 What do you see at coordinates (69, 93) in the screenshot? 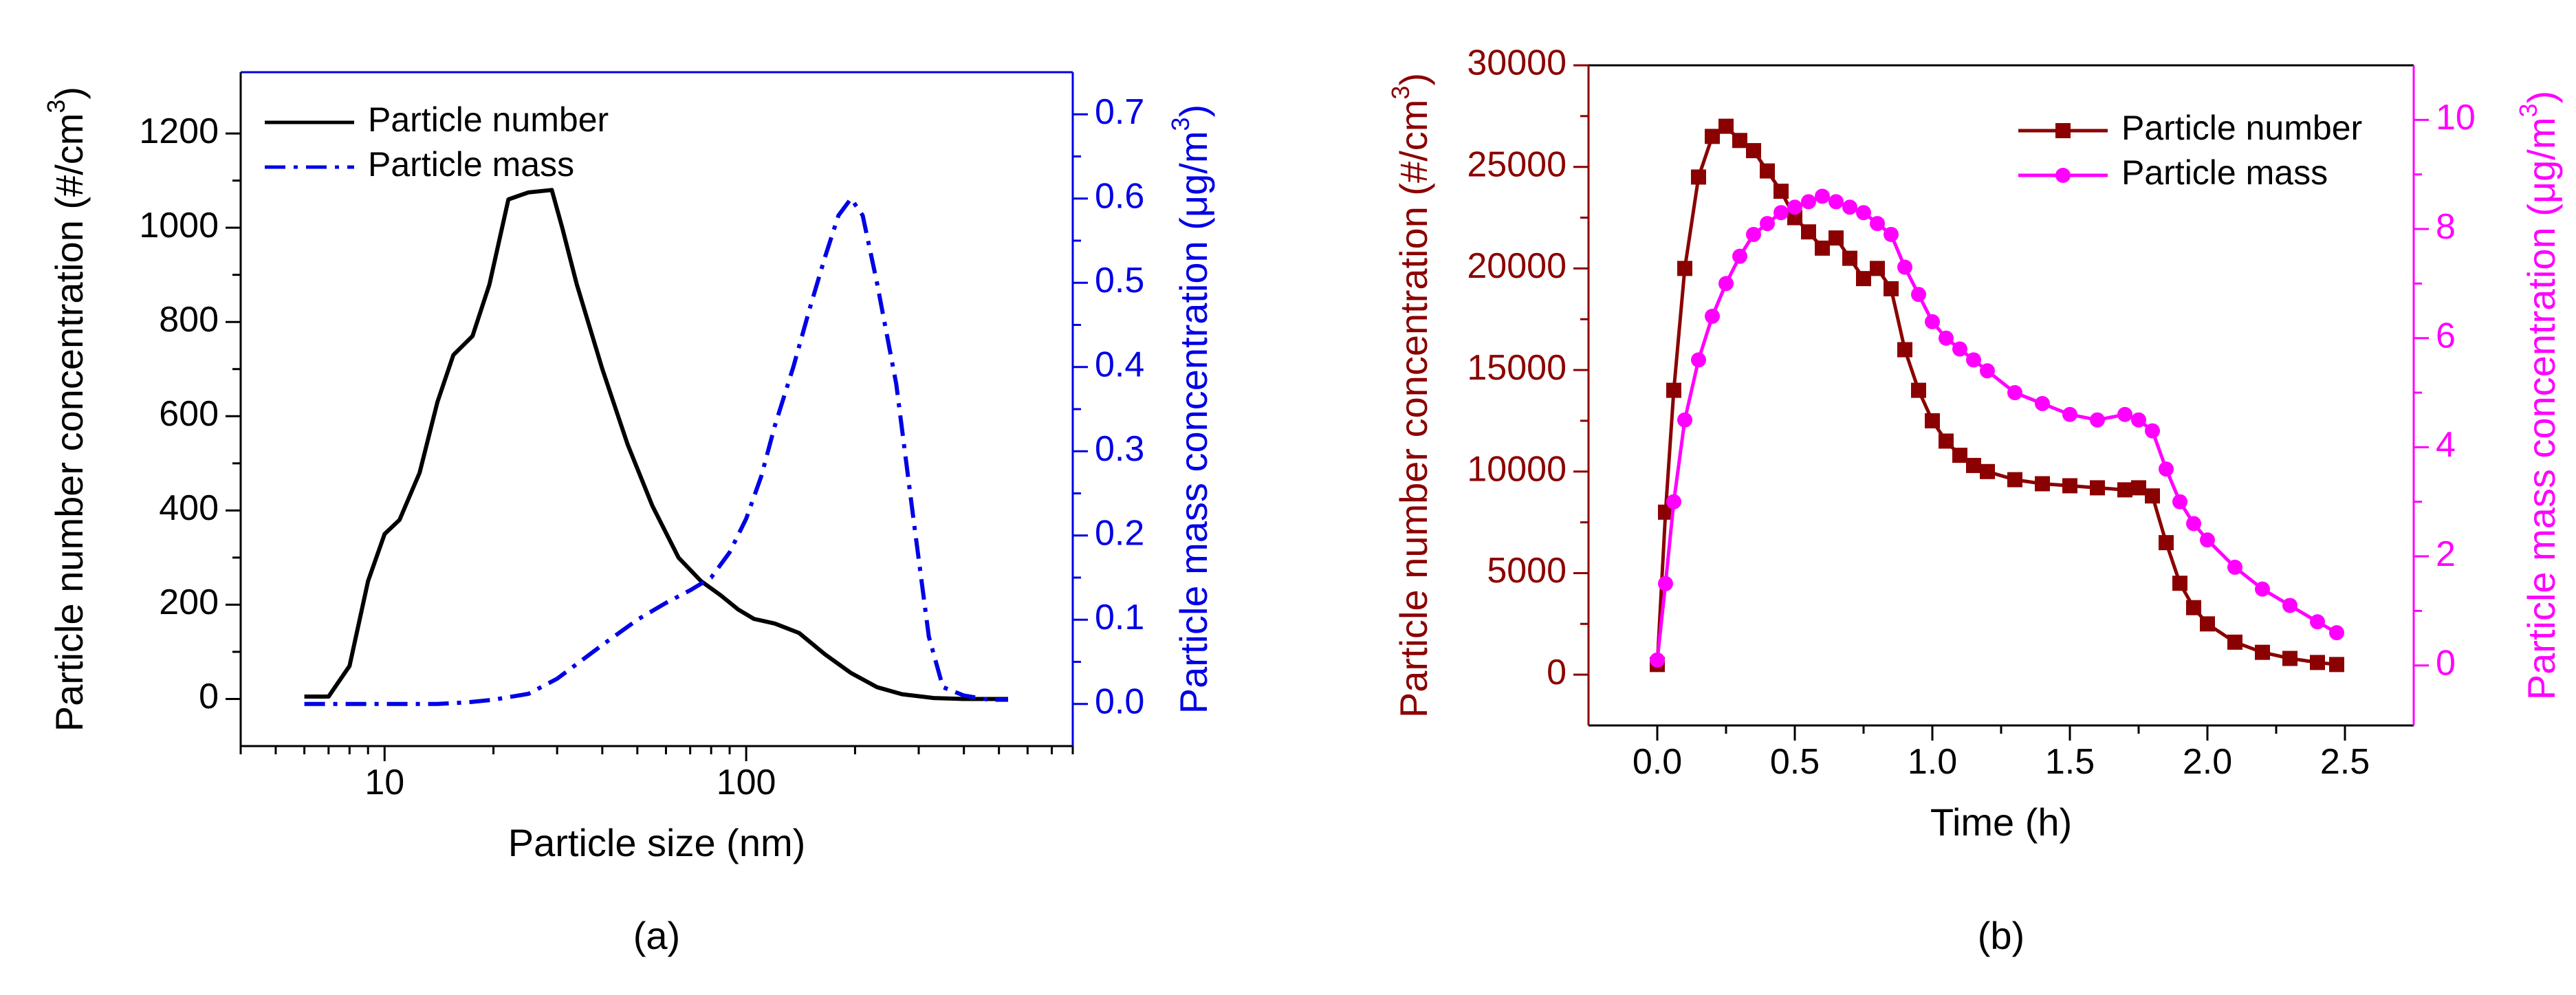
I see `y-left-axis-title-end: )` at bounding box center [69, 93].